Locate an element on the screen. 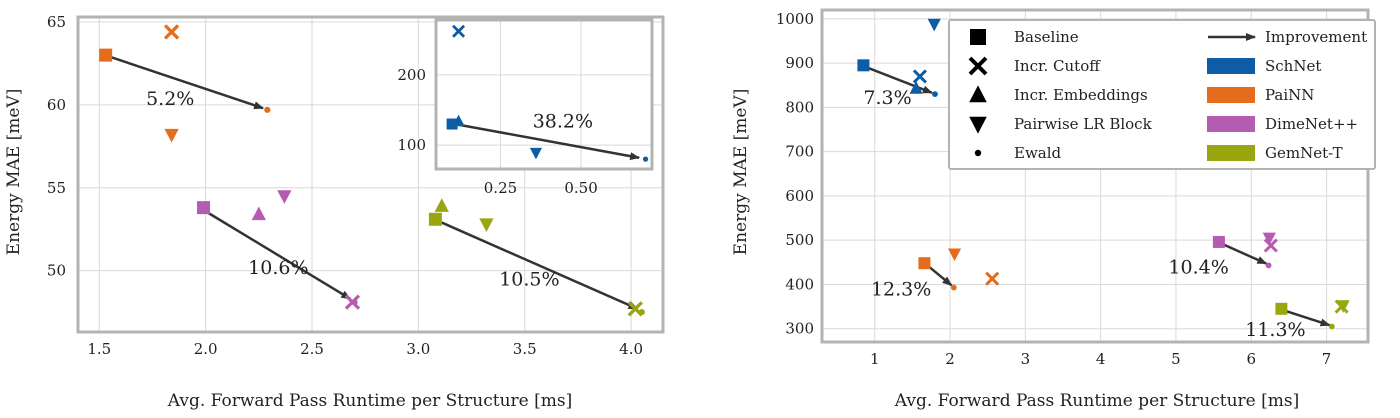 The image size is (1400, 418). y-tick-label: 500 is located at coordinates (799, 240).